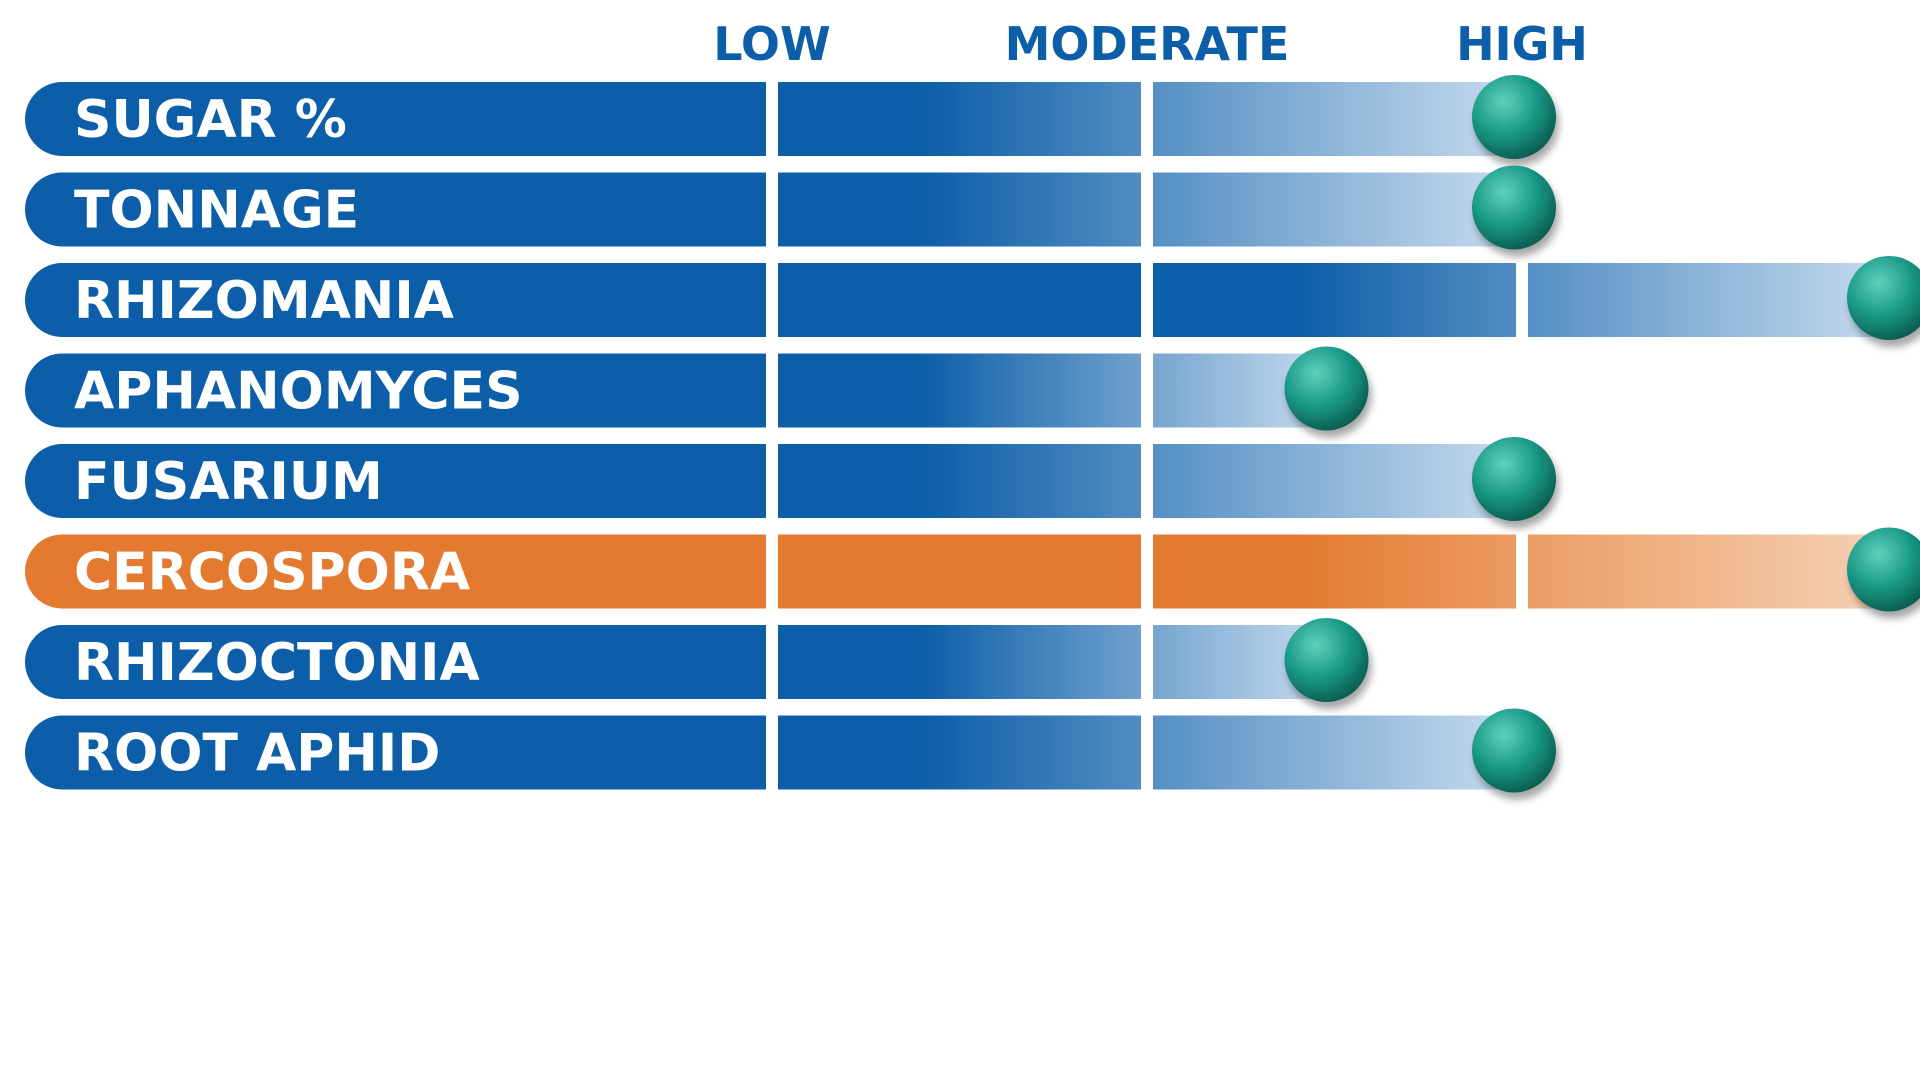 This screenshot has height=1080, width=1920. I want to click on bar-row: RHIZOMANIA, so click(972, 298).